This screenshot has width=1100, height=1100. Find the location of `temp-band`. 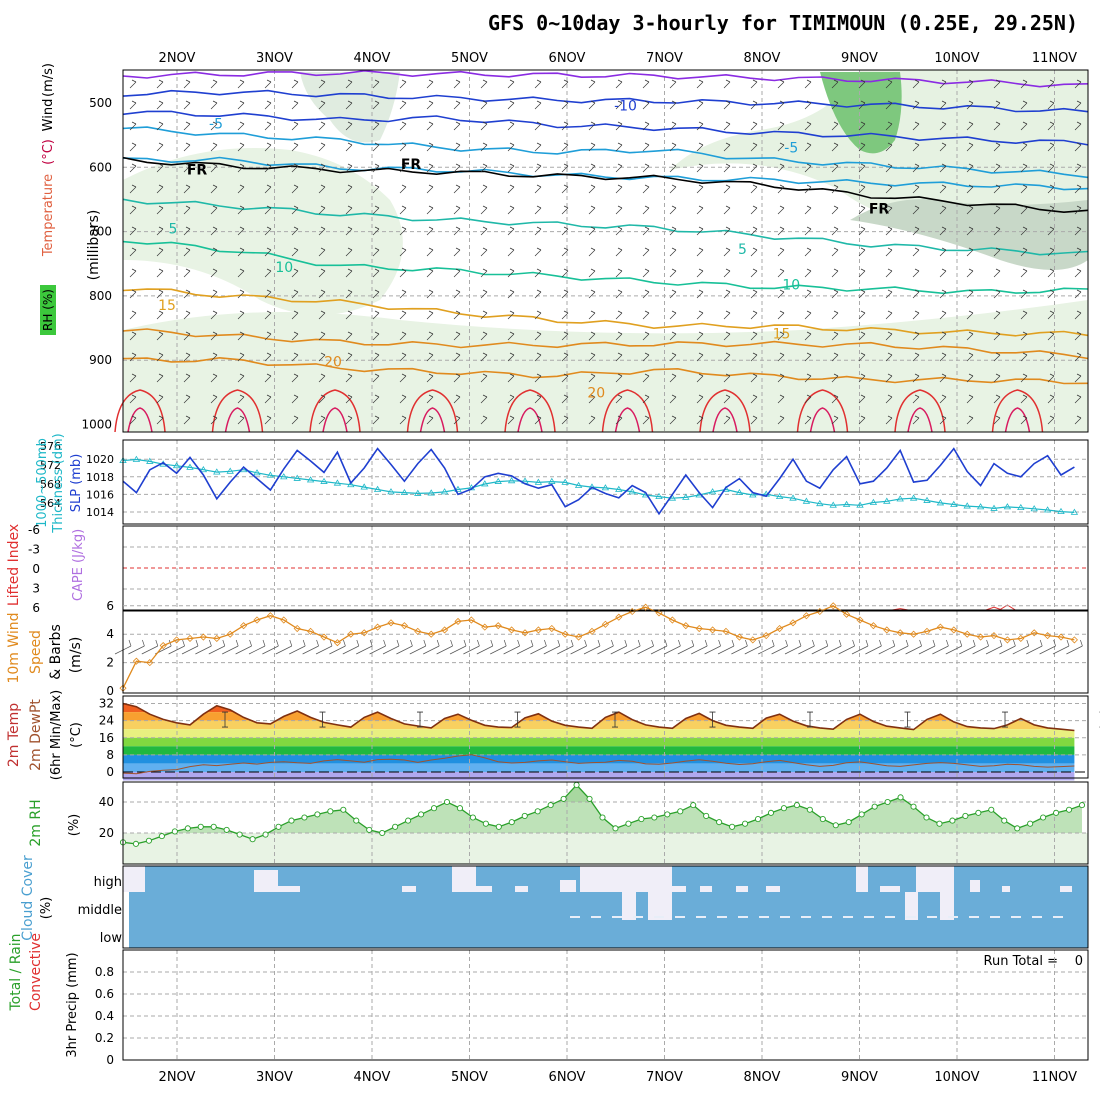

temp-band is located at coordinates (599, 742).